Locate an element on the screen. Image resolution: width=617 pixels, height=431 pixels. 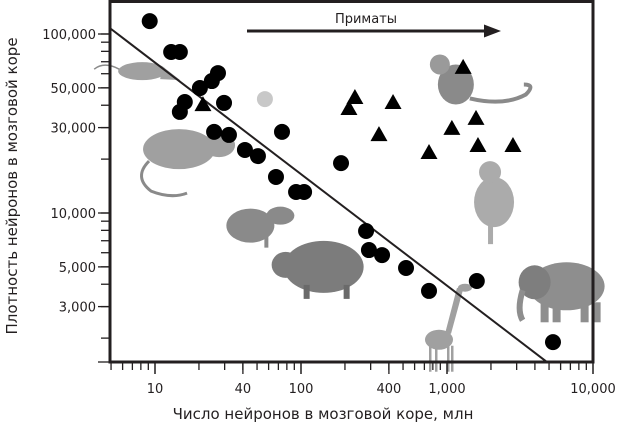
x-tick-label: 400 is located at coordinates (388, 389).